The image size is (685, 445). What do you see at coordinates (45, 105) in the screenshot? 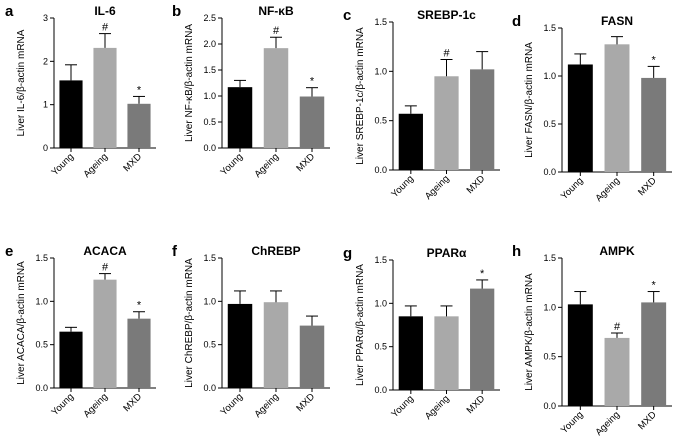
I see `y-tick-label: 1` at bounding box center [45, 105].